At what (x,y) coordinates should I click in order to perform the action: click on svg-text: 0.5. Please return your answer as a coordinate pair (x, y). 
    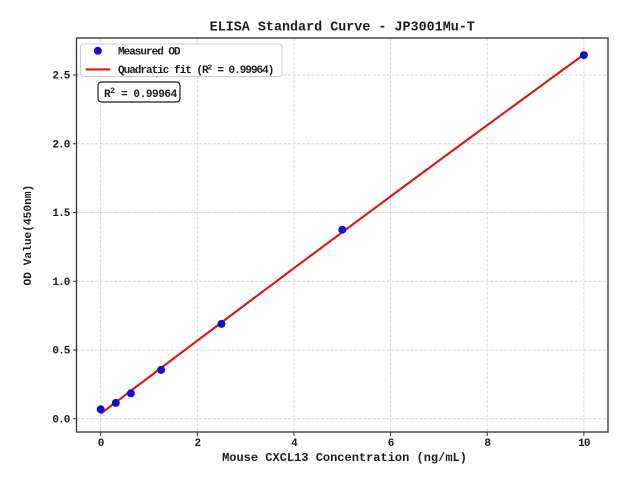
    Looking at the image, I should click on (61, 352).